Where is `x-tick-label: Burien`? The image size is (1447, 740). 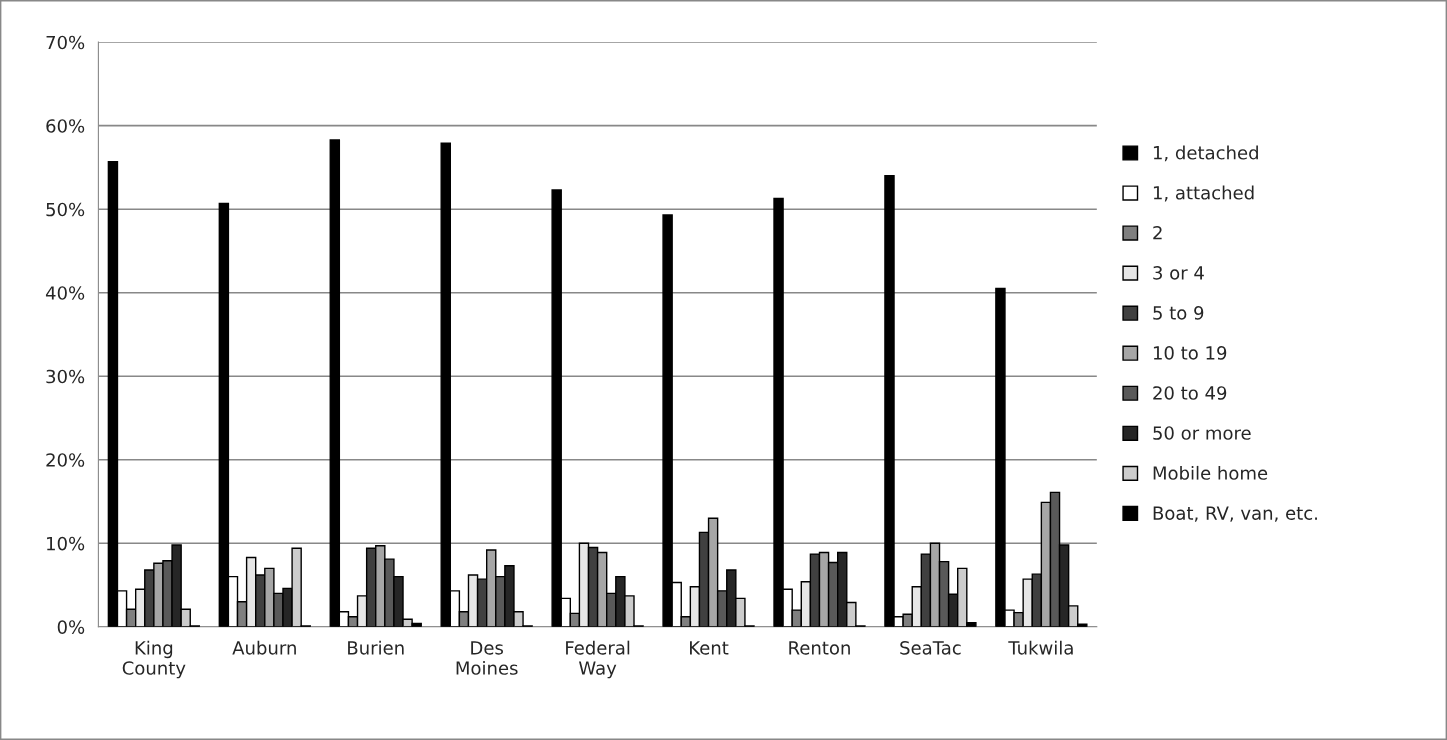
x-tick-label: Burien is located at coordinates (376, 647).